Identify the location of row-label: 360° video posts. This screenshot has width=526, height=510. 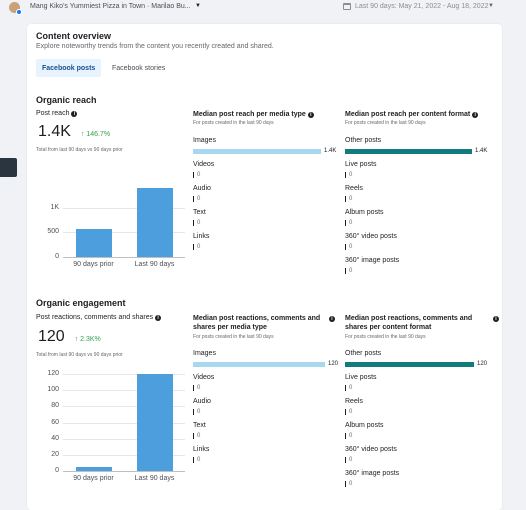
(371, 236).